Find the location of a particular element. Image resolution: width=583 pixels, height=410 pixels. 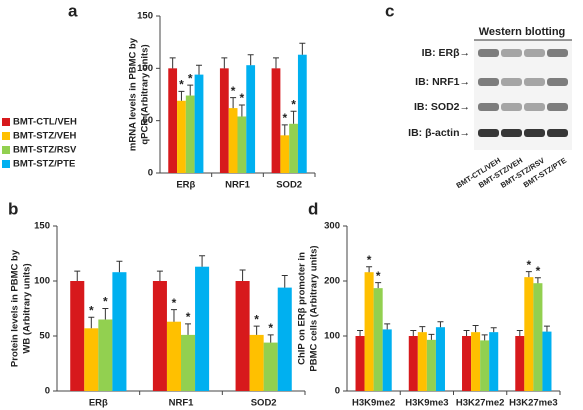

blot-row-label: IB: β-actin→ is located at coordinates (439, 133).